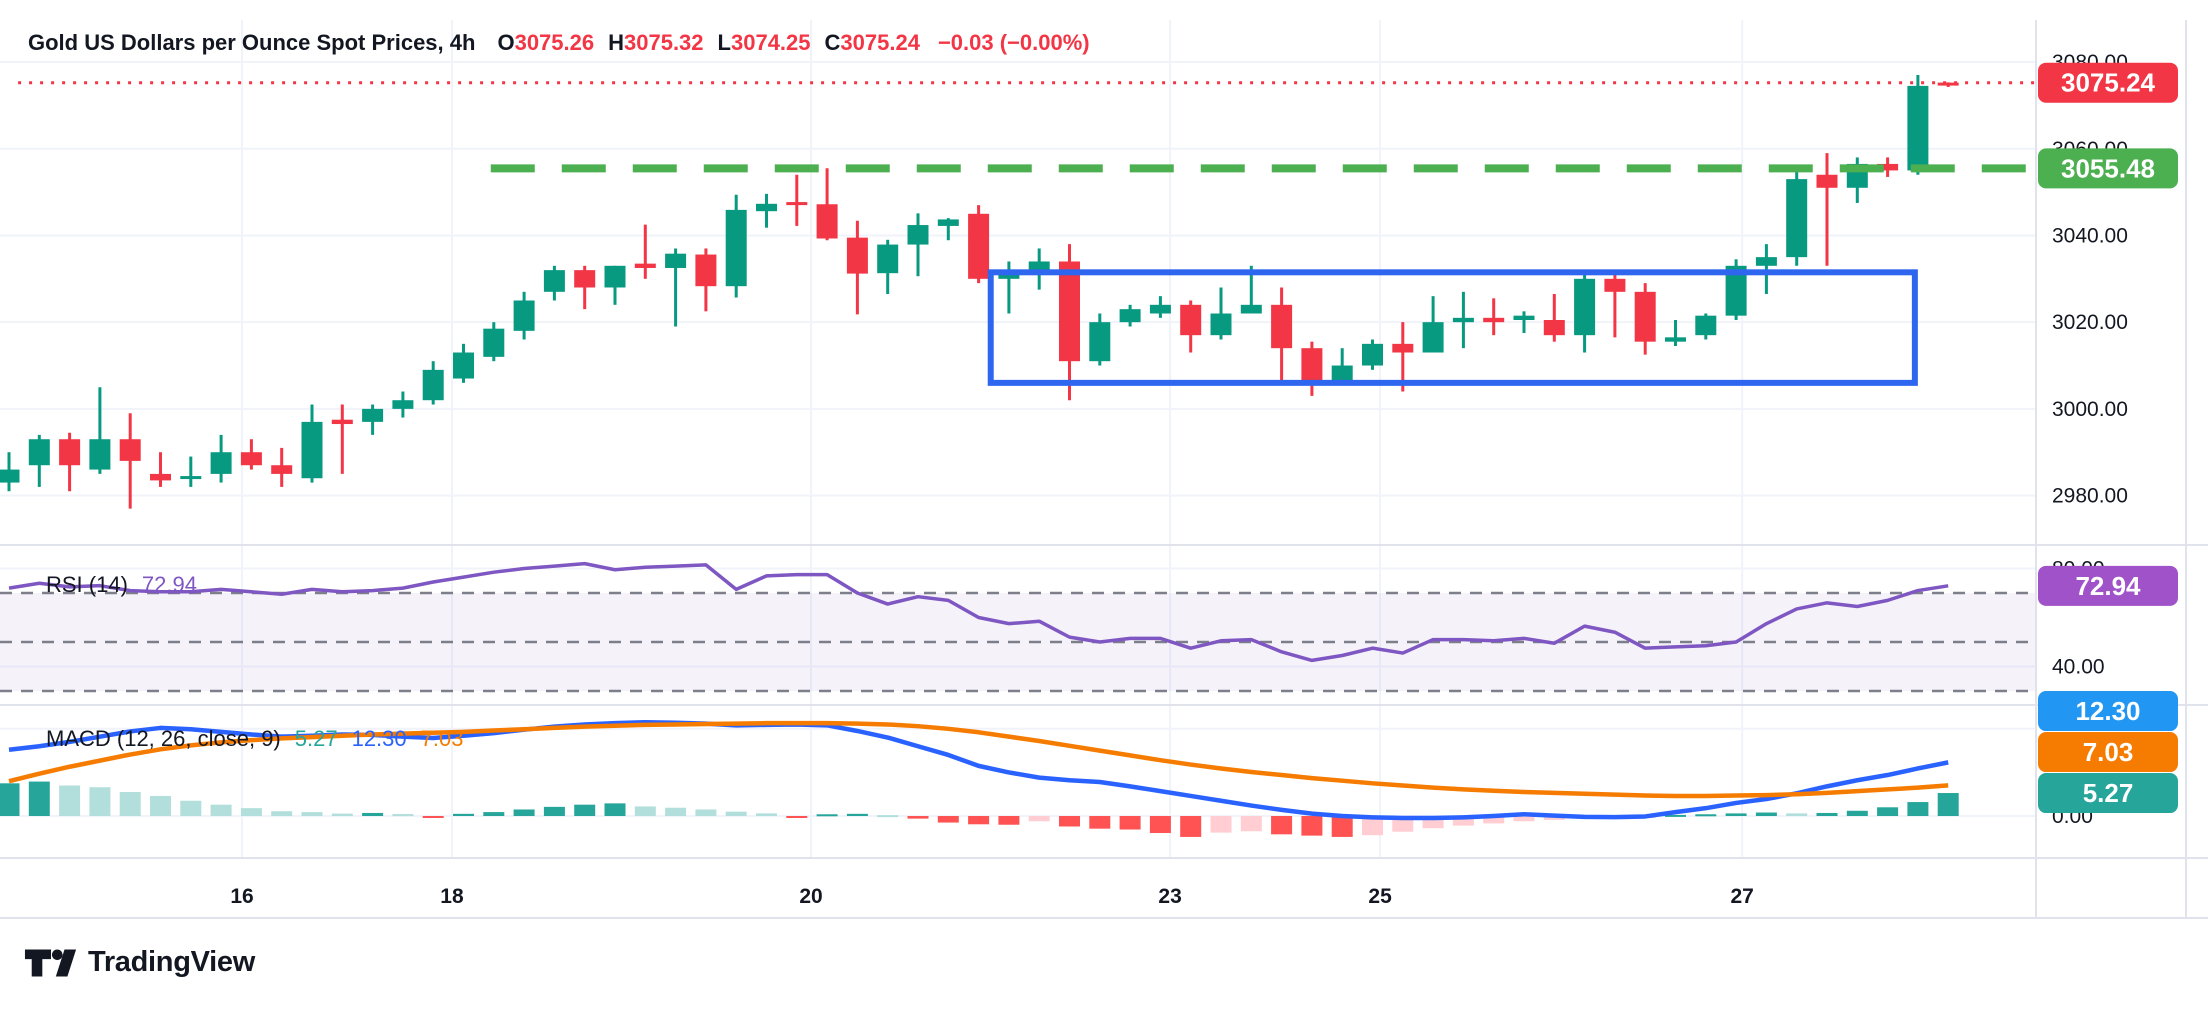 This screenshot has height=1012, width=2208. What do you see at coordinates (979, 778) in the screenshot?
I see `macd-plot` at bounding box center [979, 778].